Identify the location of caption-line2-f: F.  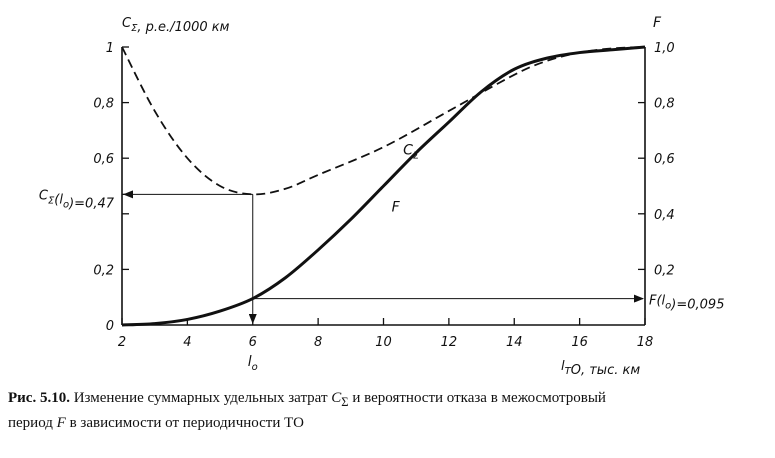
(61, 423).